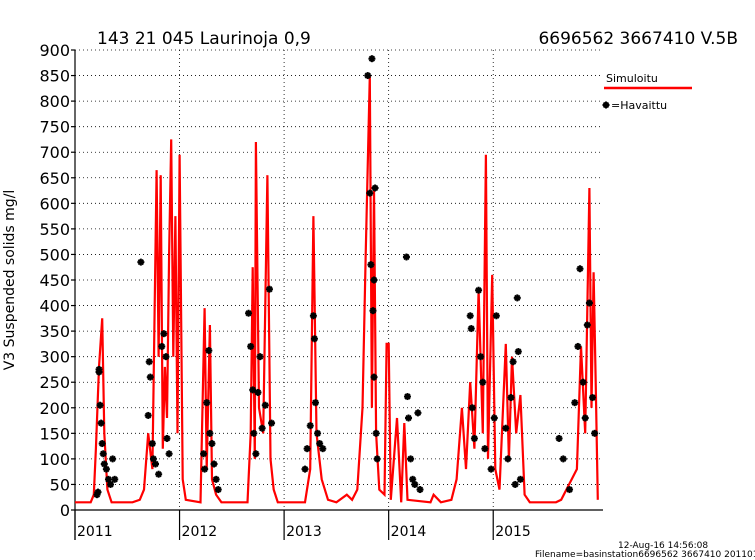  What do you see at coordinates (54, 280) in the screenshot?
I see `y-tick-label: 450` at bounding box center [54, 280].